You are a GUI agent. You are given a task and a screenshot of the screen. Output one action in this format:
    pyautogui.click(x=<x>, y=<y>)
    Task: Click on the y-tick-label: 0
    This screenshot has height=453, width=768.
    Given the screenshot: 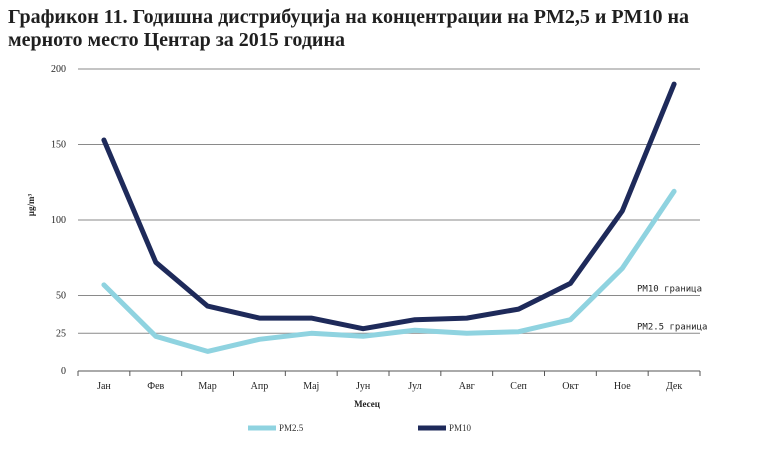 What is the action you would take?
    pyautogui.click(x=63, y=371)
    